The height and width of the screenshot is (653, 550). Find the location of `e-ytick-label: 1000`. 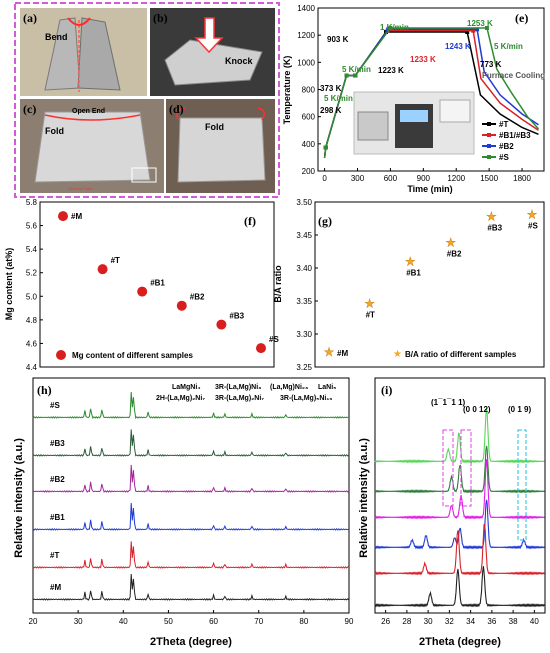

e-ytick-label: 1000 is located at coordinates (306, 62).